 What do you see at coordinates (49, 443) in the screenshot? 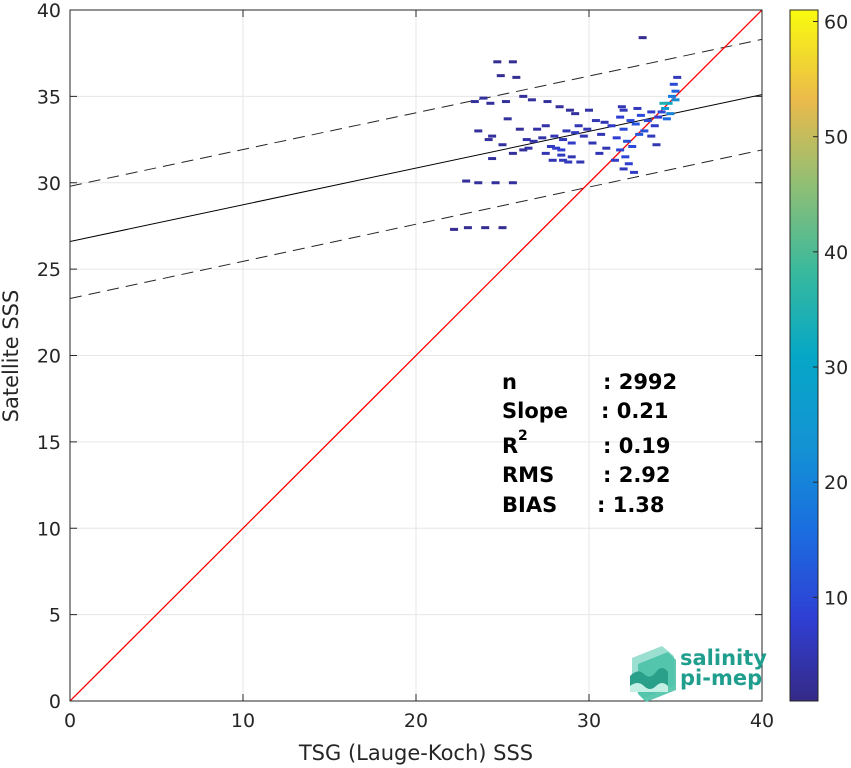
I see `y-tick-label: 15` at bounding box center [49, 443].